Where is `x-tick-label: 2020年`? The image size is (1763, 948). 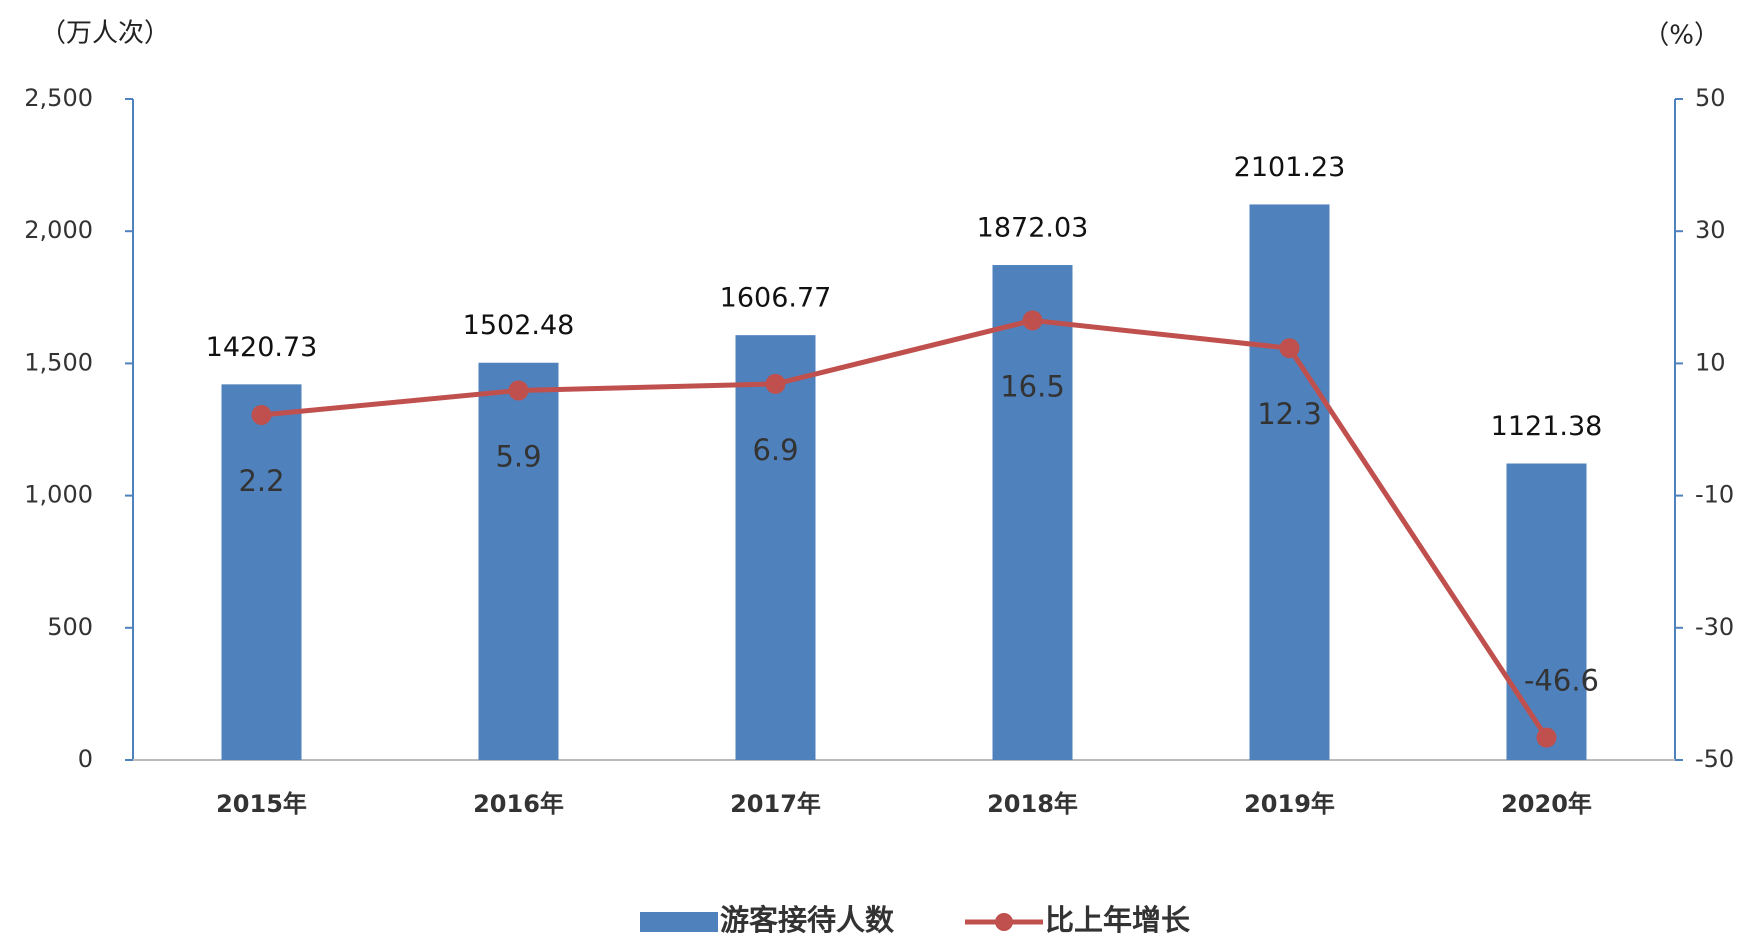
x-tick-label: 2020年 is located at coordinates (1546, 804).